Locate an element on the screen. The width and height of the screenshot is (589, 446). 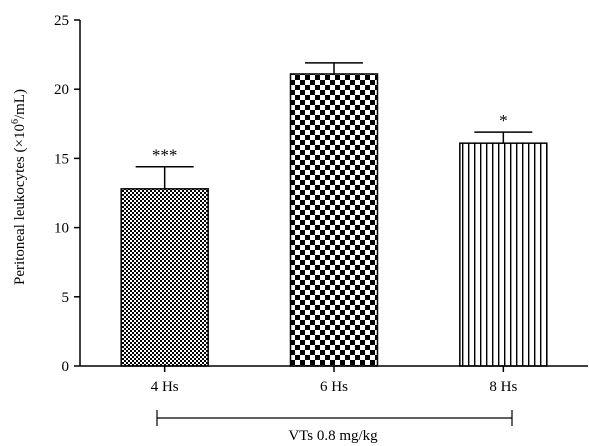
y-axis-label: Peritoneal leukocytes (×106/mL) is located at coordinates (19, 187).